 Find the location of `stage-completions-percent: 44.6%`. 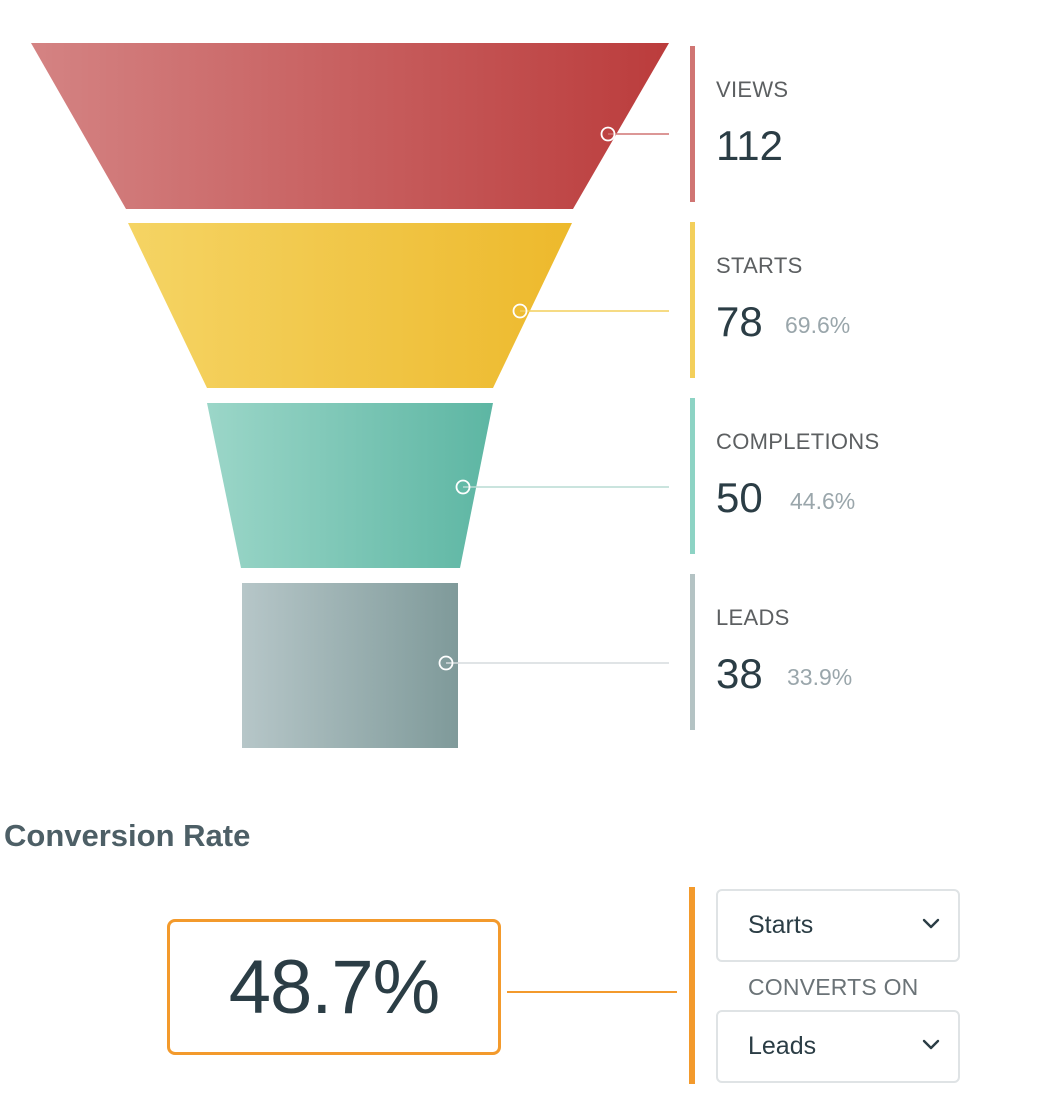

stage-completions-percent: 44.6% is located at coordinates (823, 501).